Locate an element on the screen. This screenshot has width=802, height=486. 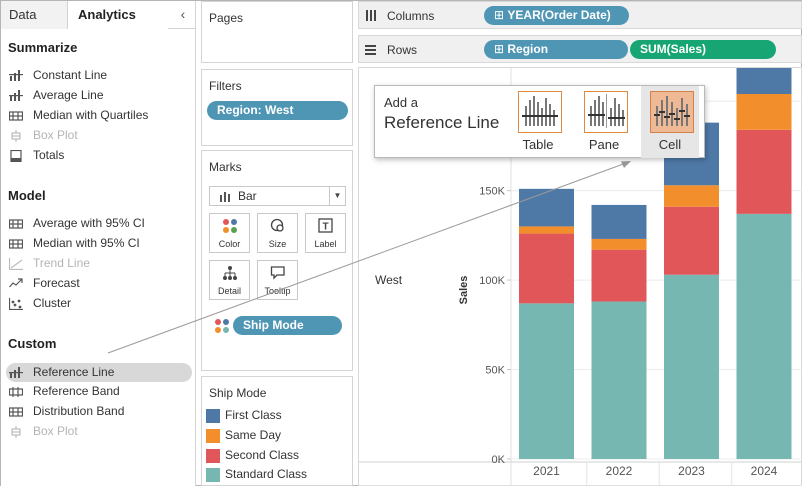
tab-analytics: Analytics is located at coordinates (118, 15).